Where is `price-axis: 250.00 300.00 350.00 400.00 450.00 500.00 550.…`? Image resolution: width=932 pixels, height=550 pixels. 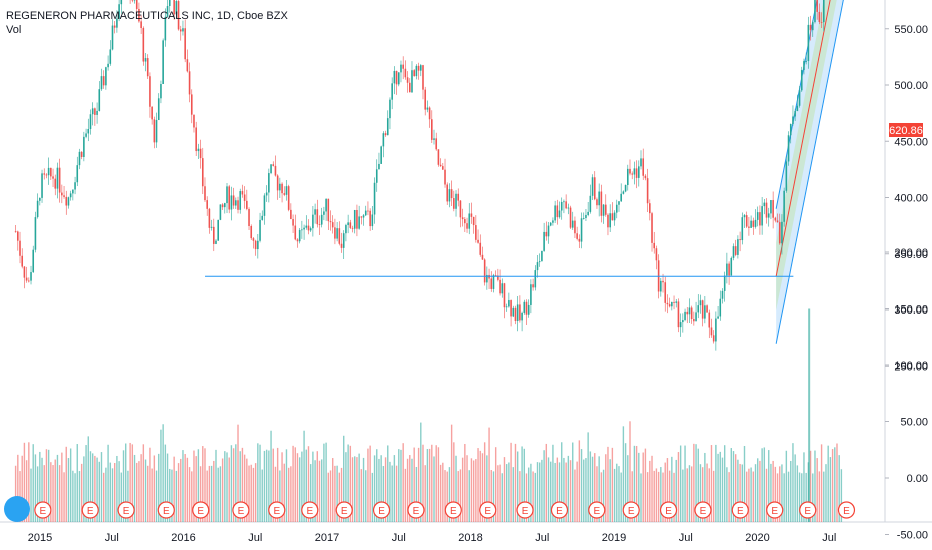
price-axis: 250.00 300.00 350.00 400.00 450.00 500.00 550.… is located at coordinates (906, 271).